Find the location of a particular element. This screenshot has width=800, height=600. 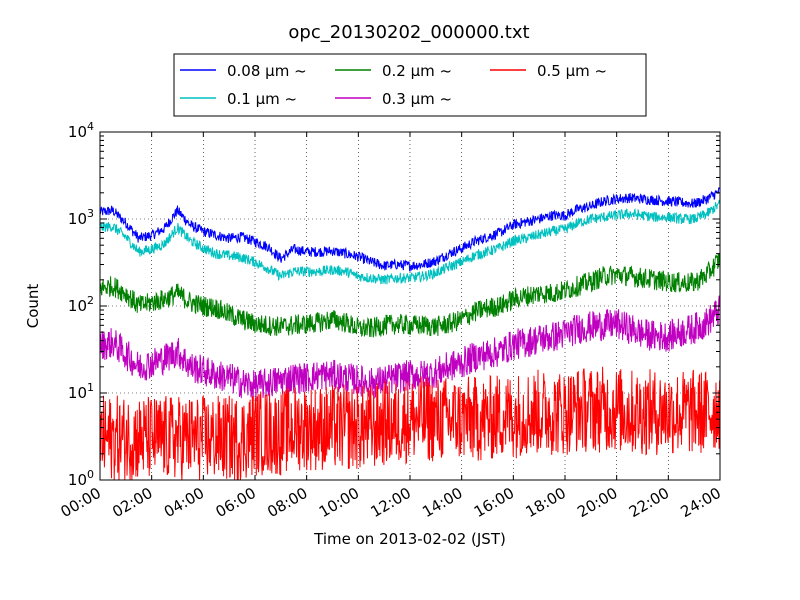

legend-label: 0.08 μm ~ is located at coordinates (267, 71).